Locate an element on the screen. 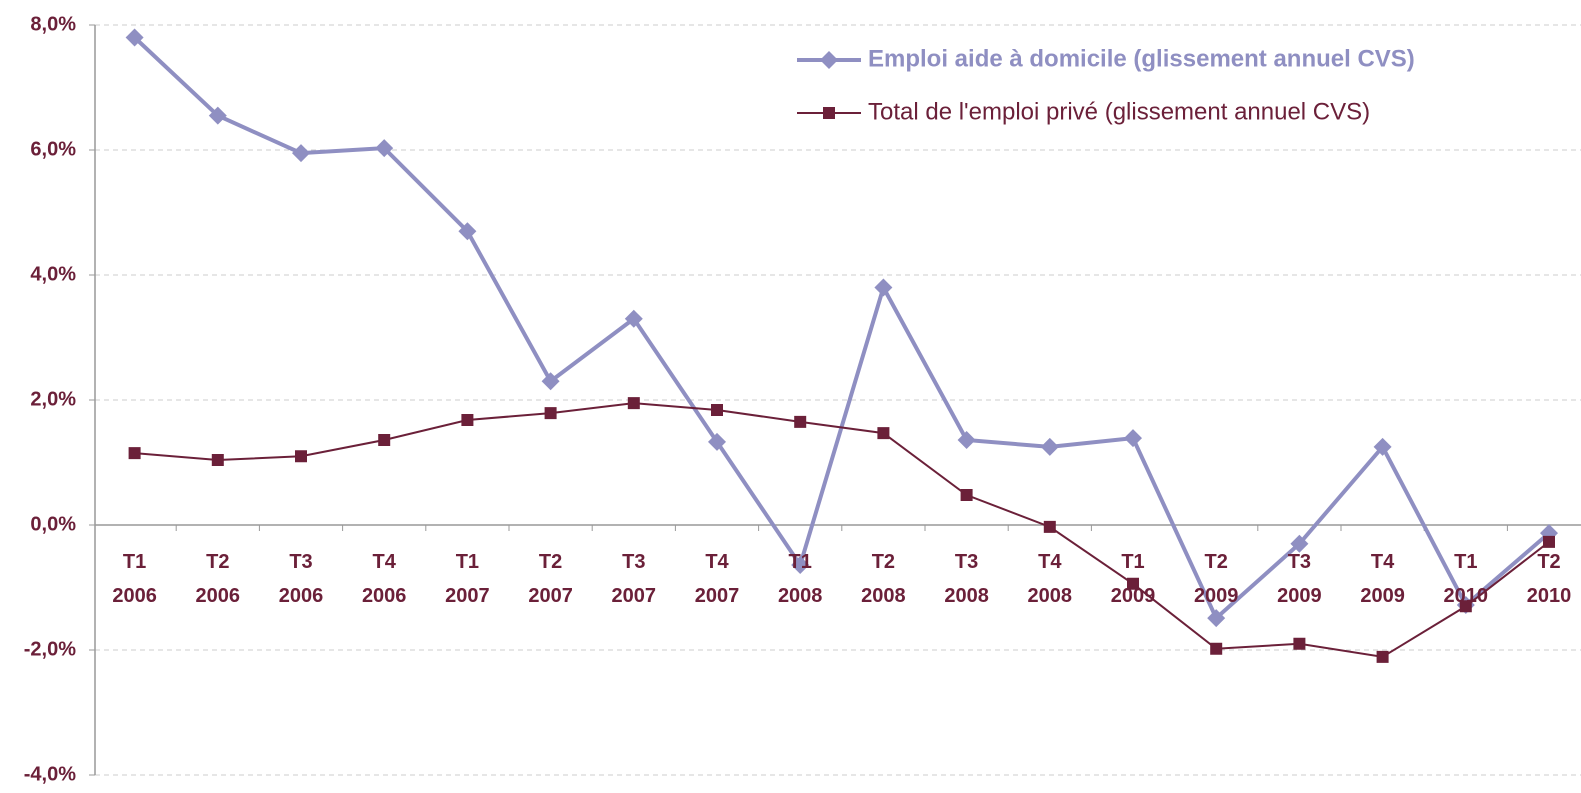 Image resolution: width=1581 pixels, height=793 pixels. x-tick-label: T2 2010 is located at coordinates (1549, 579).